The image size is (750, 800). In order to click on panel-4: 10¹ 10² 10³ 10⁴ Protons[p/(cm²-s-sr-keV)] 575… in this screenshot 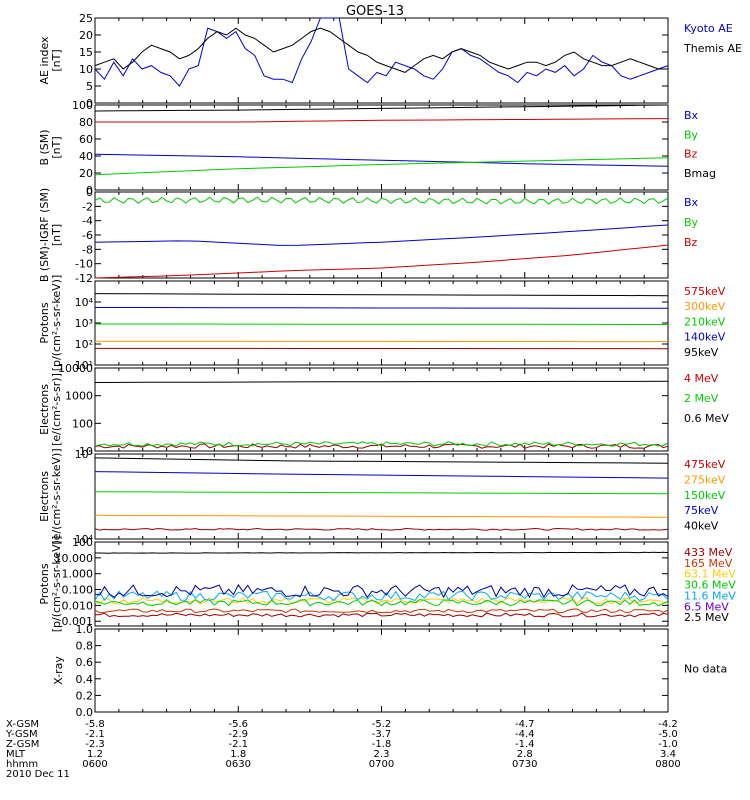, I will do `click(382, 323)`.